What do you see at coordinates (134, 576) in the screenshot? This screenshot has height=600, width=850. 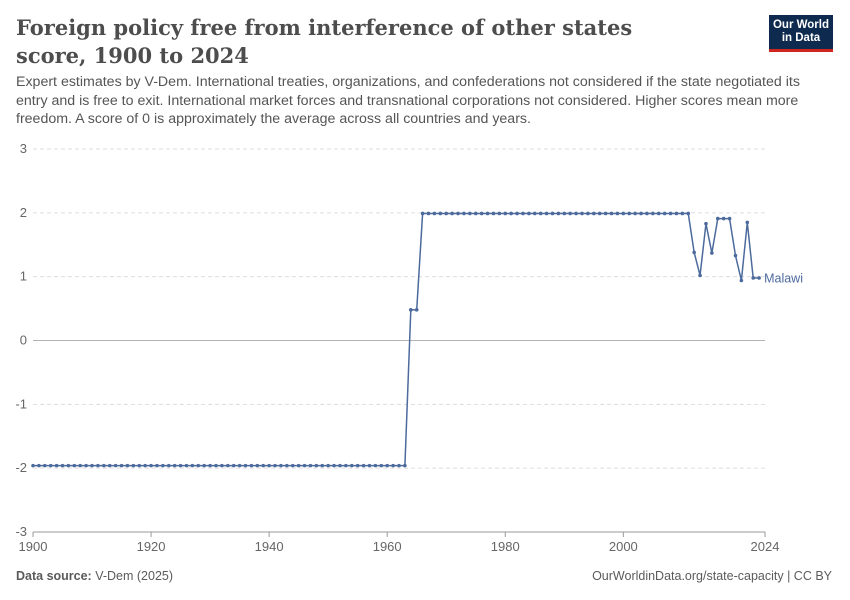 I see `data-source-link: V-Dem (2025)` at bounding box center [134, 576].